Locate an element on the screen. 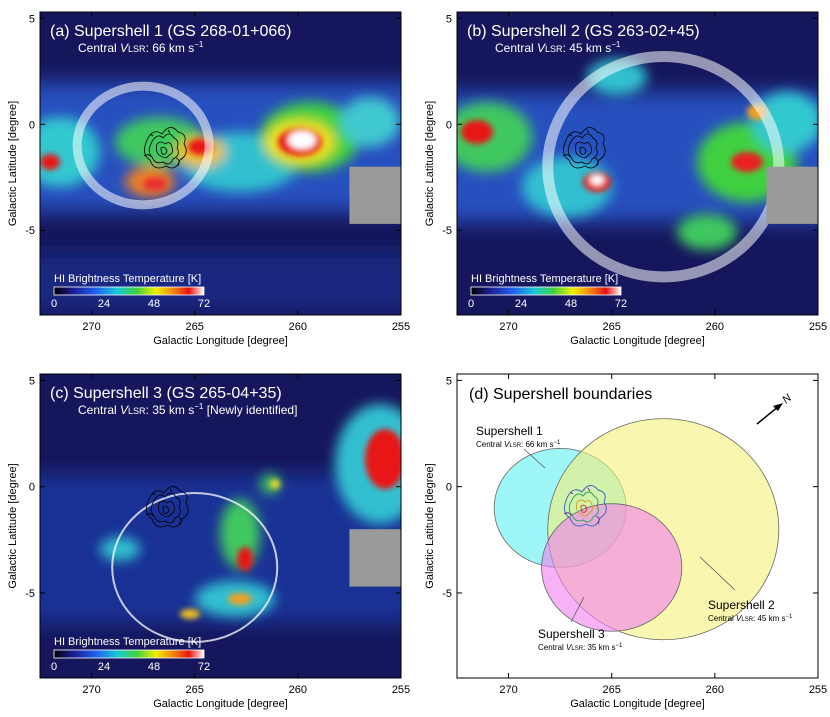  subtitle-value: : 35 km s is located at coordinates (170, 410).